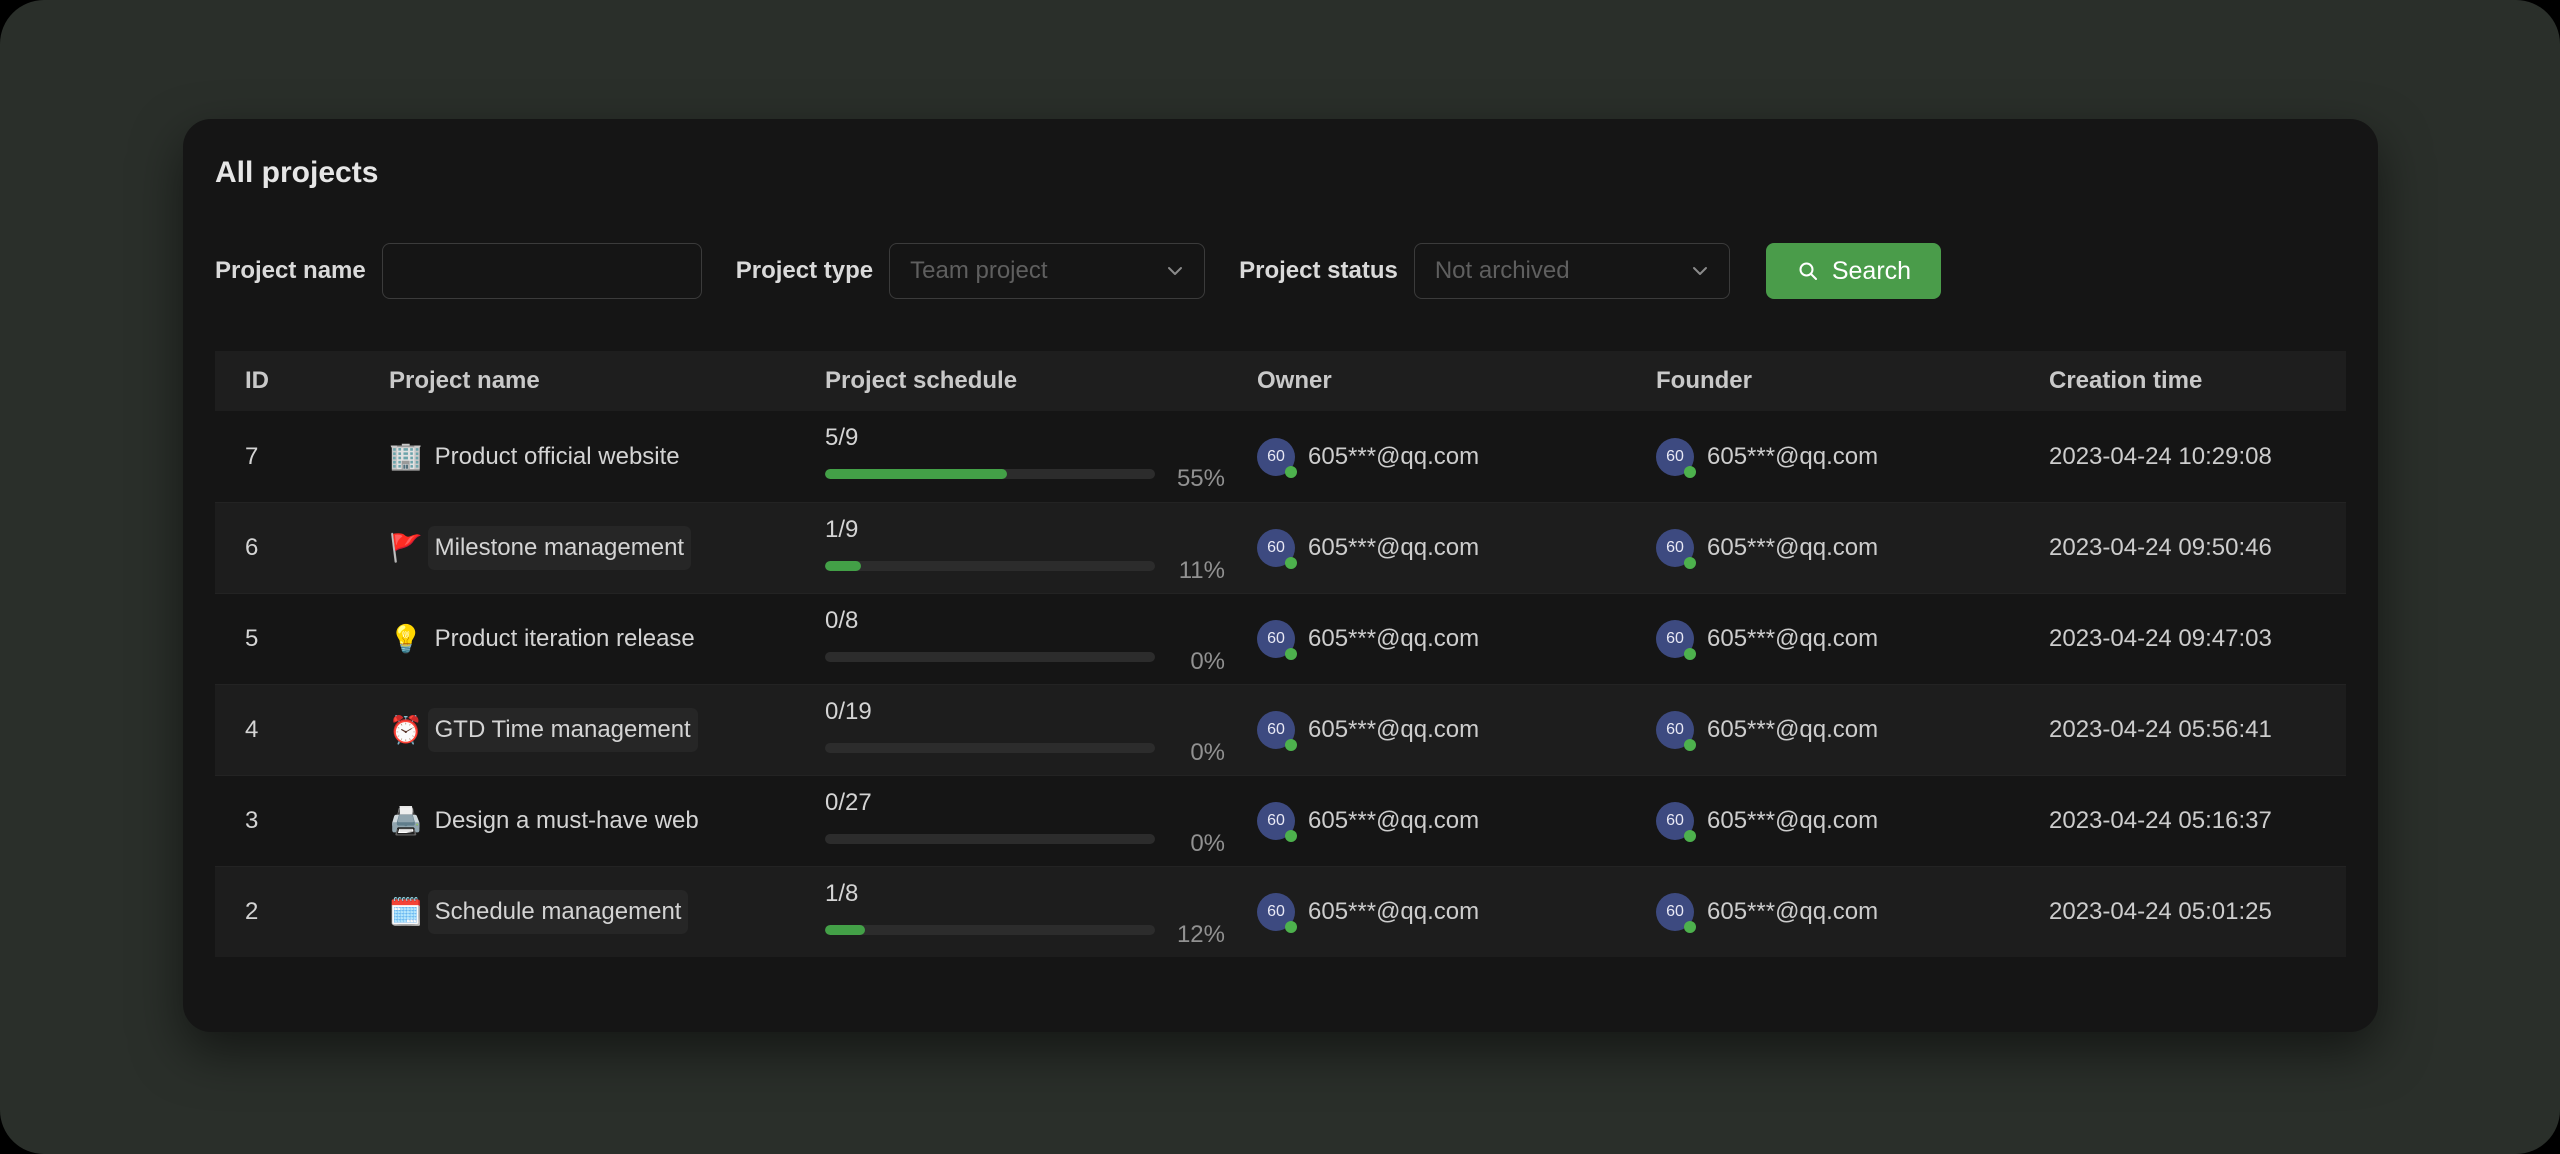 This screenshot has height=1154, width=2560. I want to click on project-id: 5, so click(252, 638).